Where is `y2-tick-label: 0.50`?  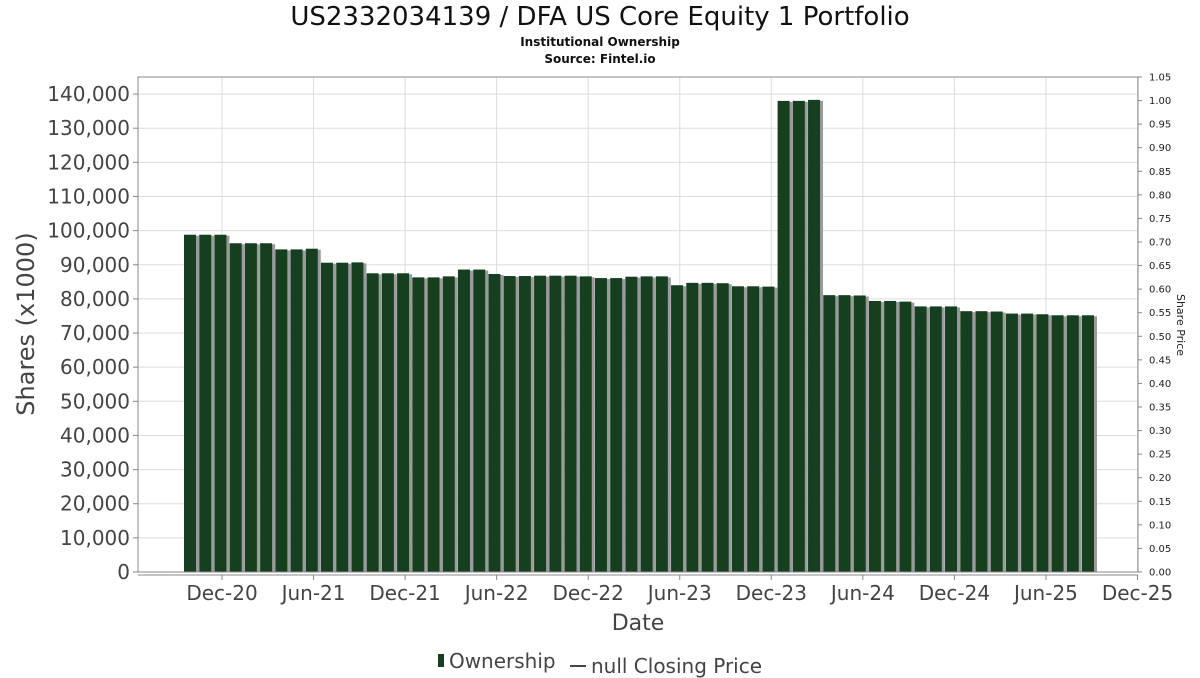
y2-tick-label: 0.50 is located at coordinates (1160, 337).